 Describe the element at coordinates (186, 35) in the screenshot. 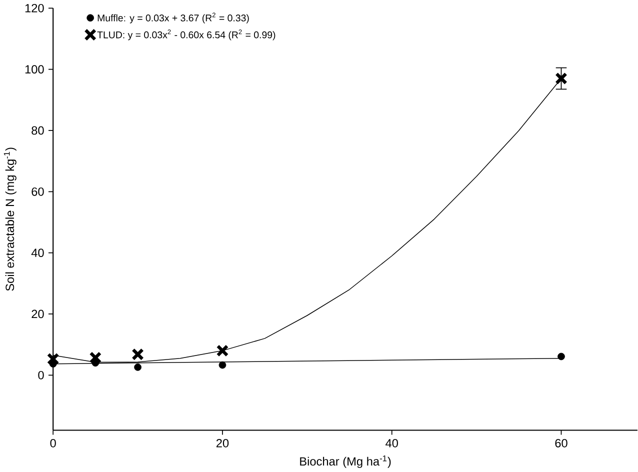

I see `legend-label: TLUD: y = 0.03x$^{2}$ - 0.60x 6.54 (R$^{2}$ = 0.99)` at that location.